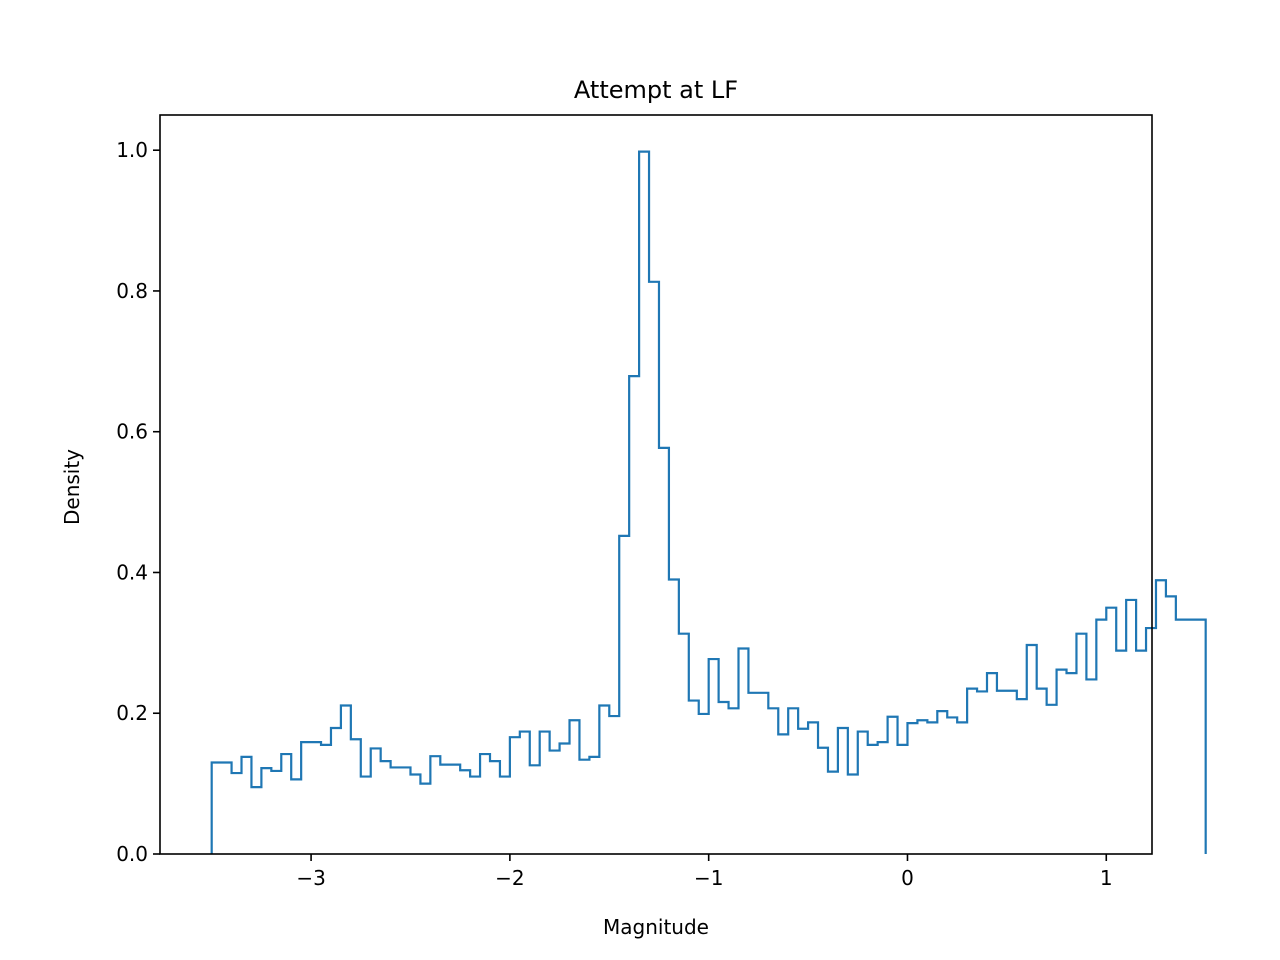 This screenshot has width=1280, height=960. What do you see at coordinates (509, 878) in the screenshot?
I see `x-tick-label: −2` at bounding box center [509, 878].